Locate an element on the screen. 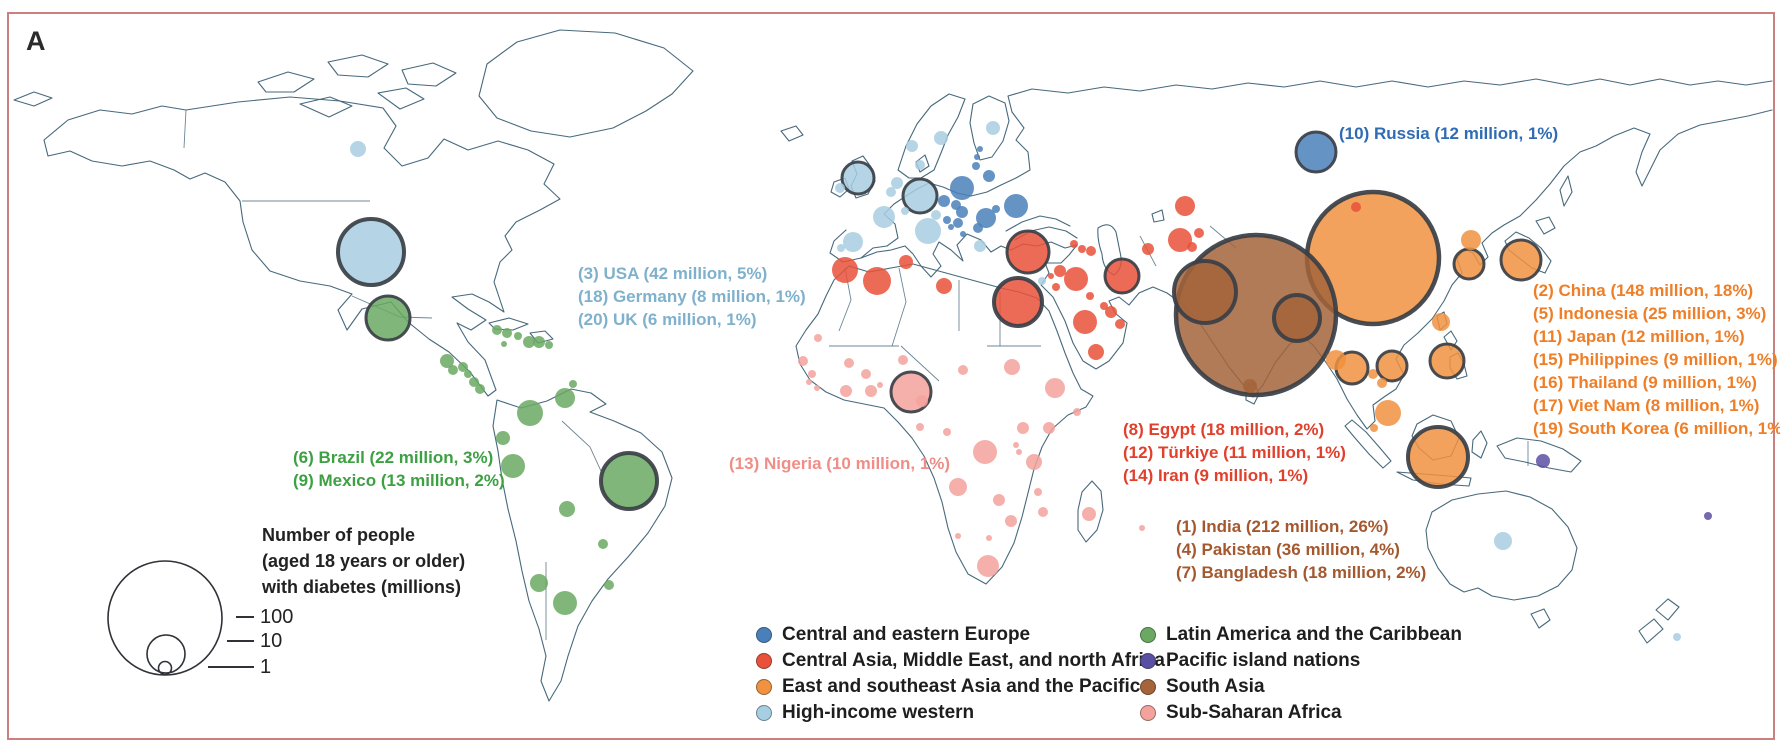 This screenshot has height=748, width=1780. bubble-yemen is located at coordinates (1096, 352).